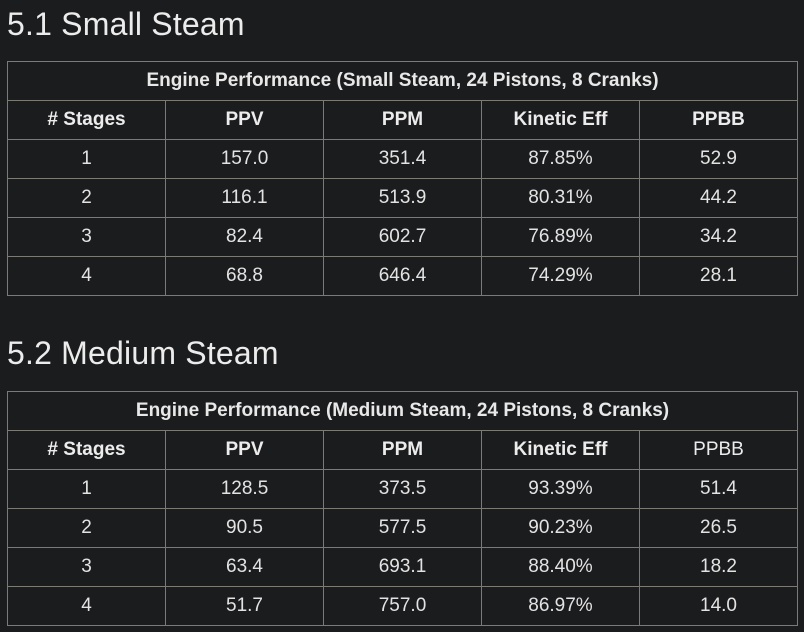  Describe the element at coordinates (560, 198) in the screenshot. I see `cell-kinetic-eff: 80.31%` at that location.